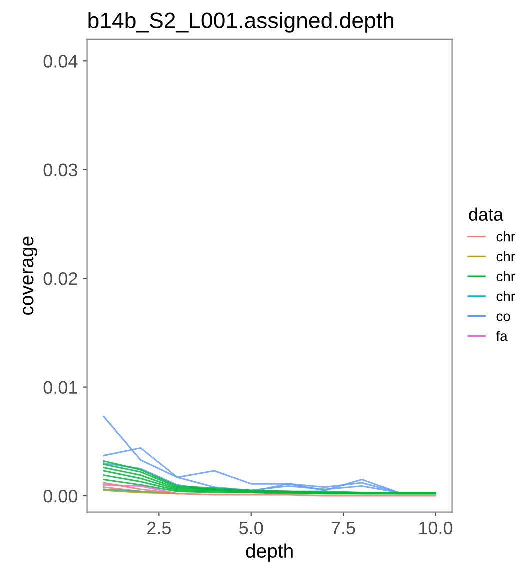 Image resolution: width=529 pixels, height=563 pixels. Describe the element at coordinates (61, 170) in the screenshot. I see `y-tick-label: 0.03` at that location.